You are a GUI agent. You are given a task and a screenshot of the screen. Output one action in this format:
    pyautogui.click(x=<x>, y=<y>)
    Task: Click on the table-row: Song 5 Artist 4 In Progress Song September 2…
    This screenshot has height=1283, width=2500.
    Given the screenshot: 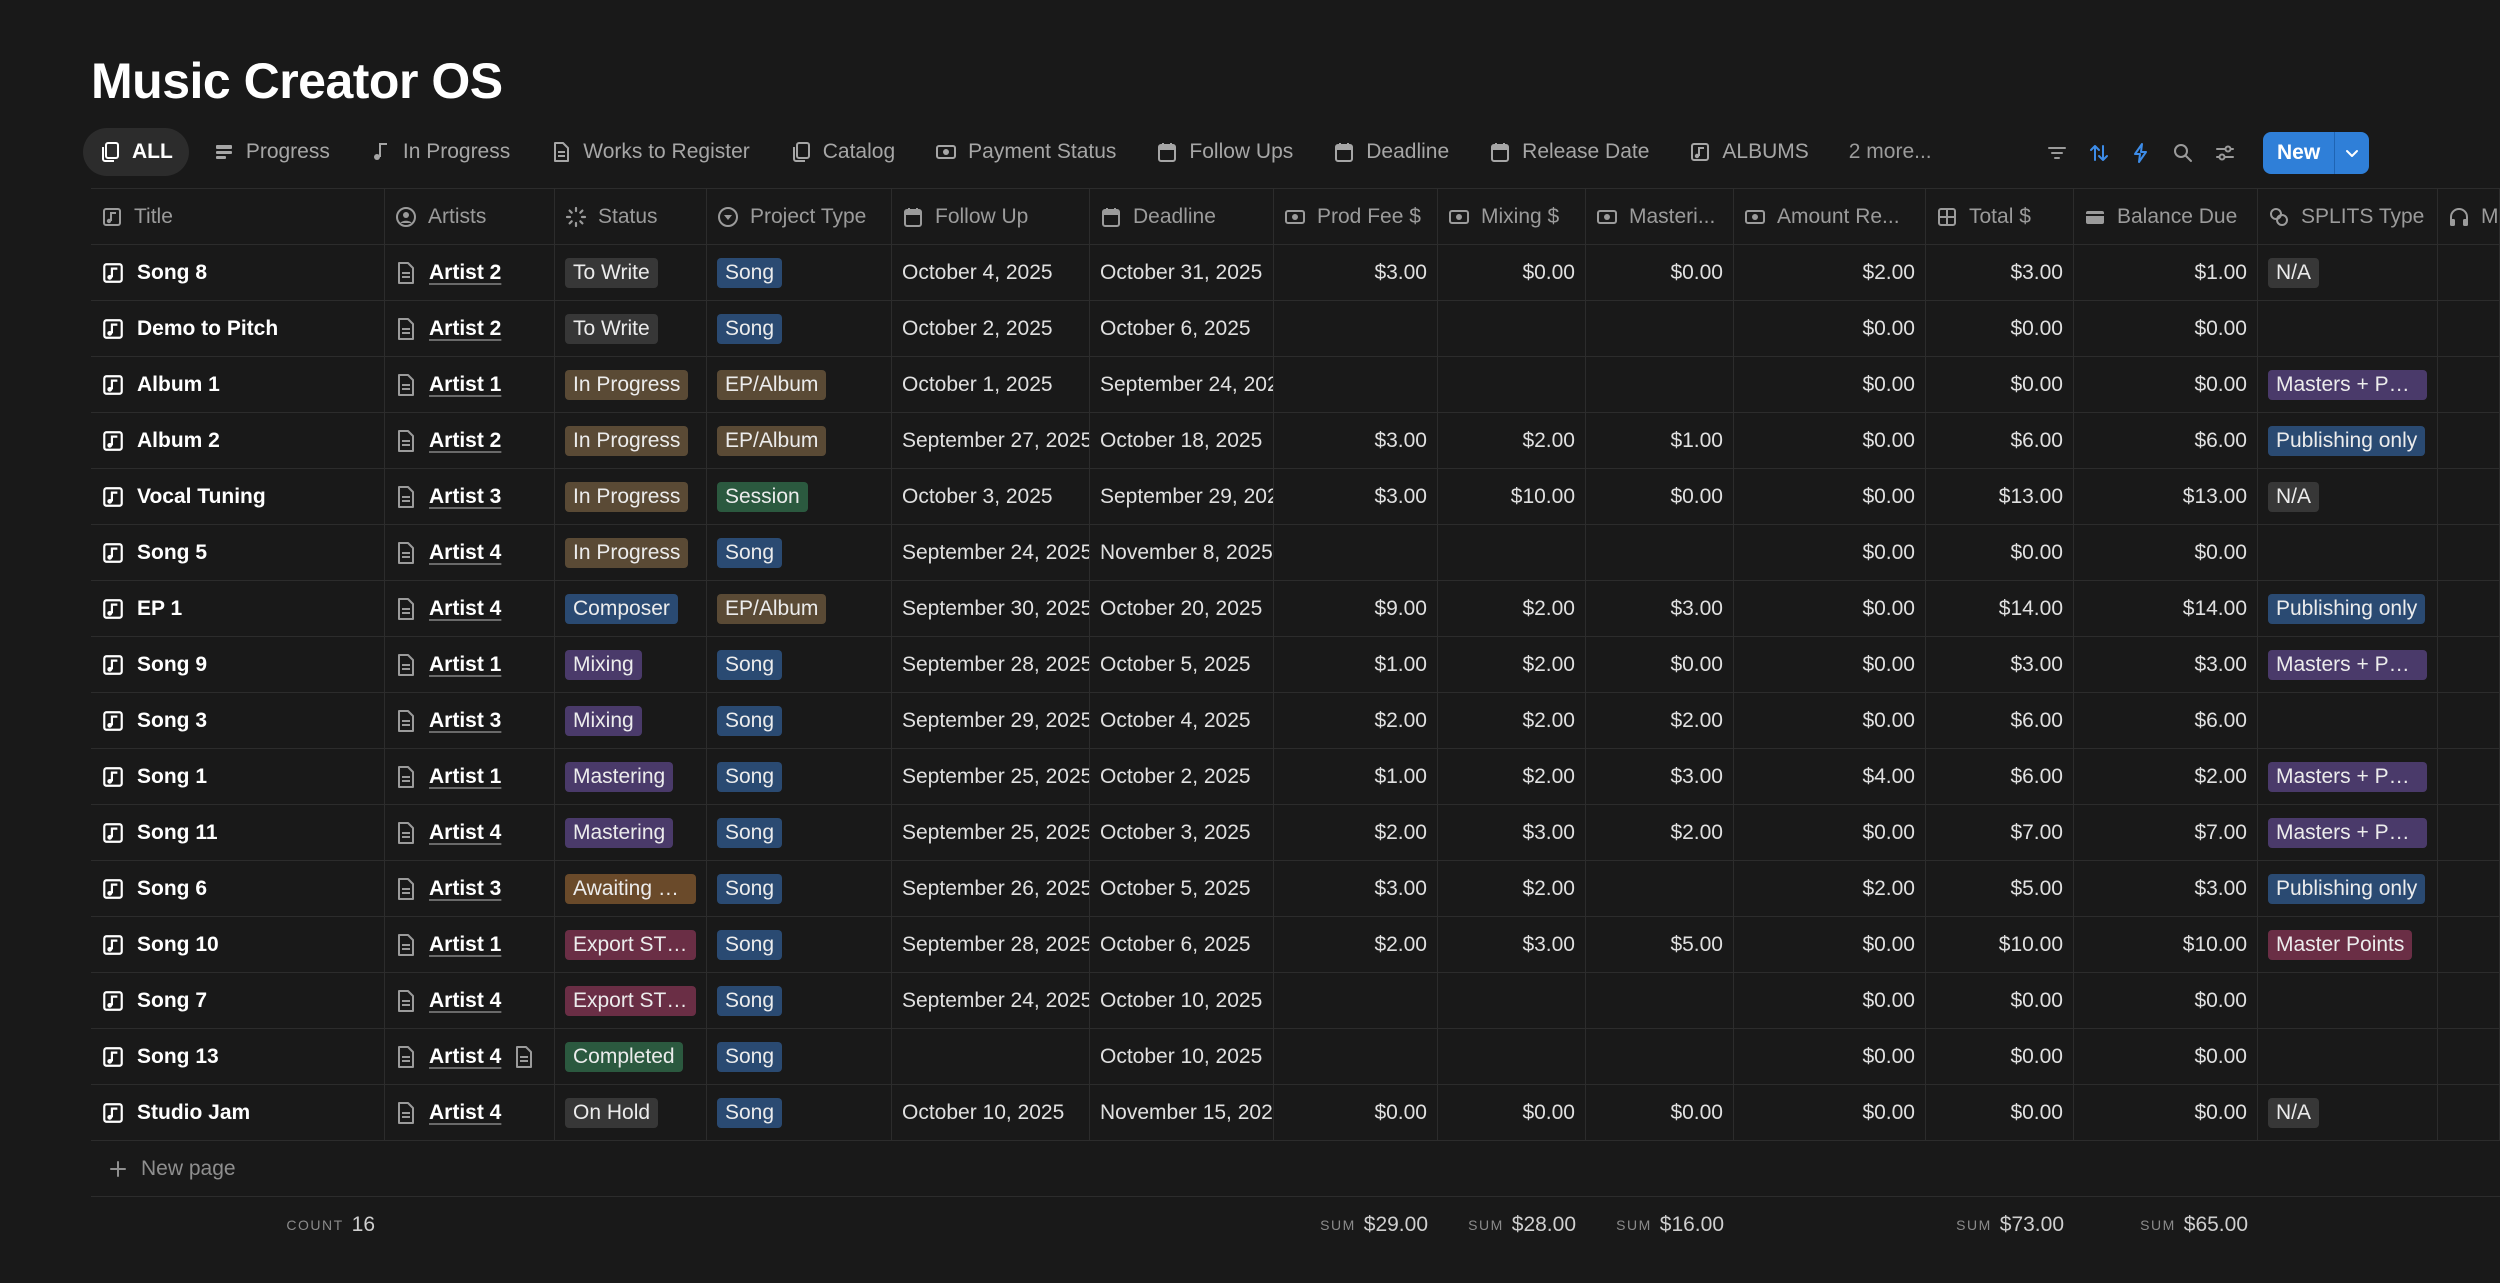 What is the action you would take?
    pyautogui.click(x=1295, y=553)
    